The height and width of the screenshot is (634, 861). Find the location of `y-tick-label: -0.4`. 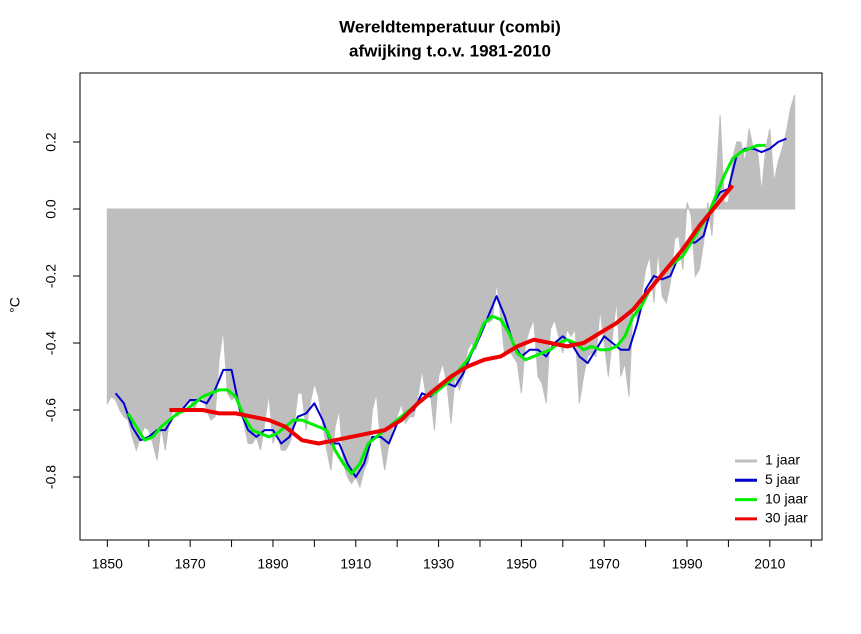

y-tick-label: -0.4 is located at coordinates (51, 343).